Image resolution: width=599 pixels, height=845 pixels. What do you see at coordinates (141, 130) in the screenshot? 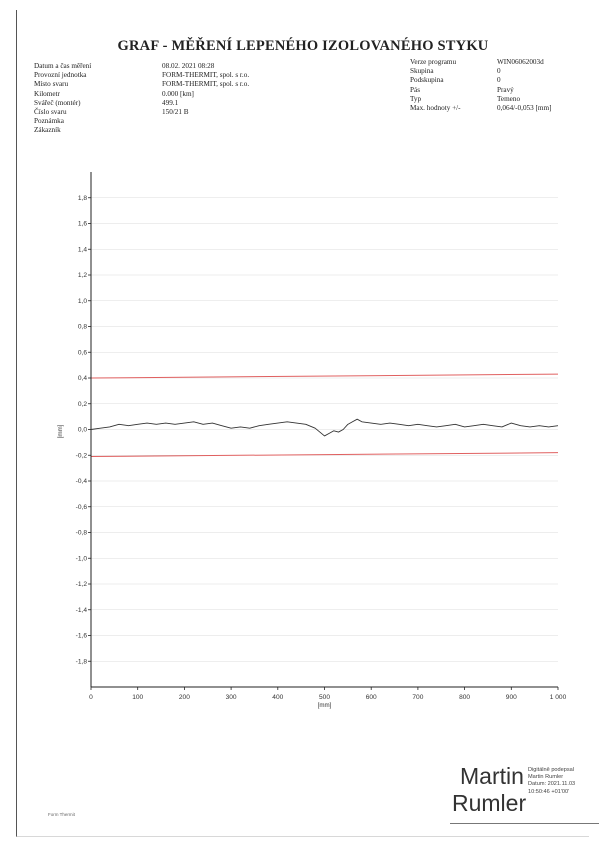
I see `meta-row: Zákazník` at bounding box center [141, 130].